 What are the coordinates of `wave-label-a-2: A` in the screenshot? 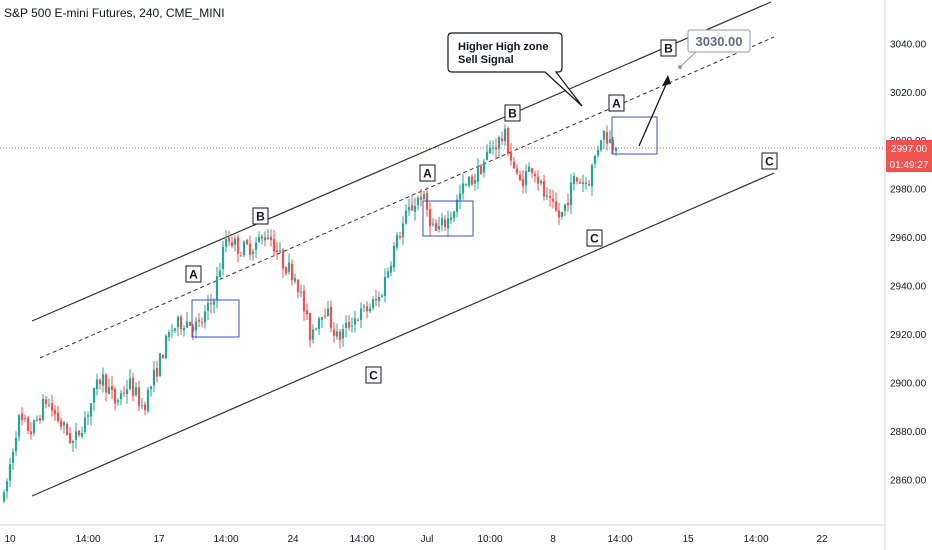 It's located at (427, 173).